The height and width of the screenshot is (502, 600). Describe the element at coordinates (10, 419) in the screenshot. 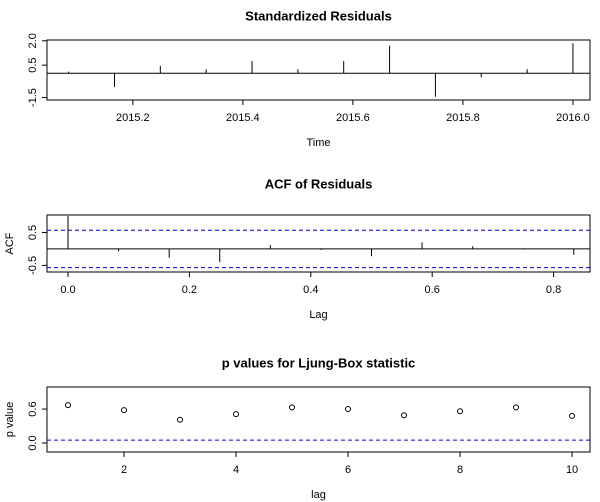

I see `y-axis-label: p value` at that location.